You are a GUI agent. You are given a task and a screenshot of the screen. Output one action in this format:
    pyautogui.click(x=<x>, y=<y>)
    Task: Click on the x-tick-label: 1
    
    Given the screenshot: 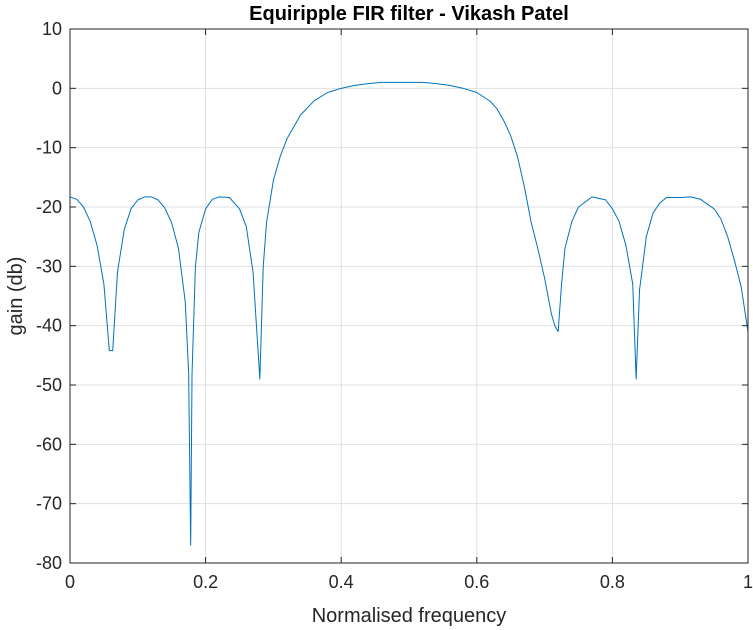 What is the action you would take?
    pyautogui.click(x=748, y=582)
    